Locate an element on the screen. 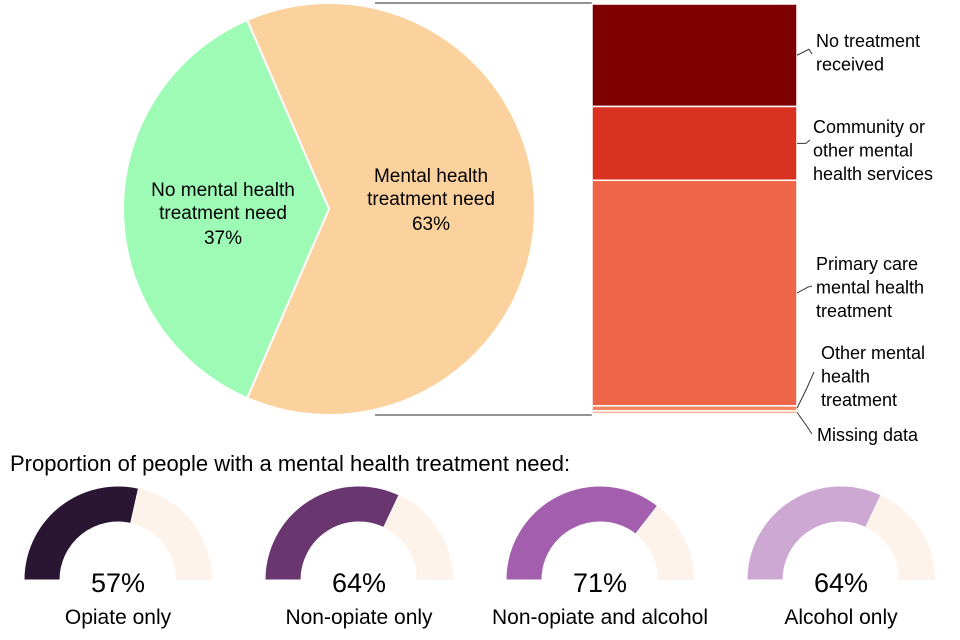 This screenshot has width=960, height=640. gauge-3-fill is located at coordinates (814, 533).